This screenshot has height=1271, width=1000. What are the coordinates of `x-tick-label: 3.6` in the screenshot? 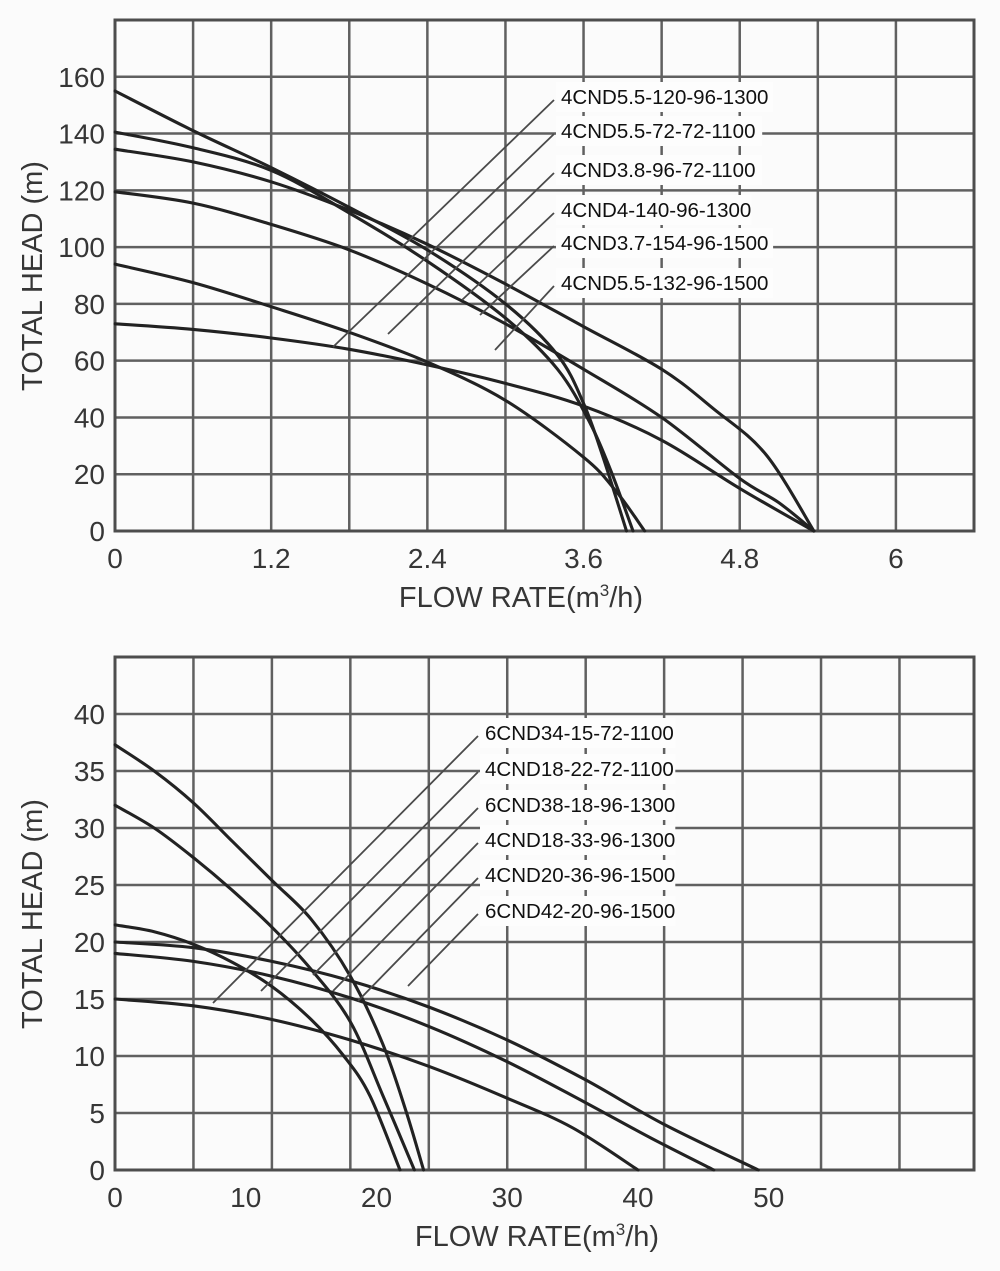 It's located at (583, 558).